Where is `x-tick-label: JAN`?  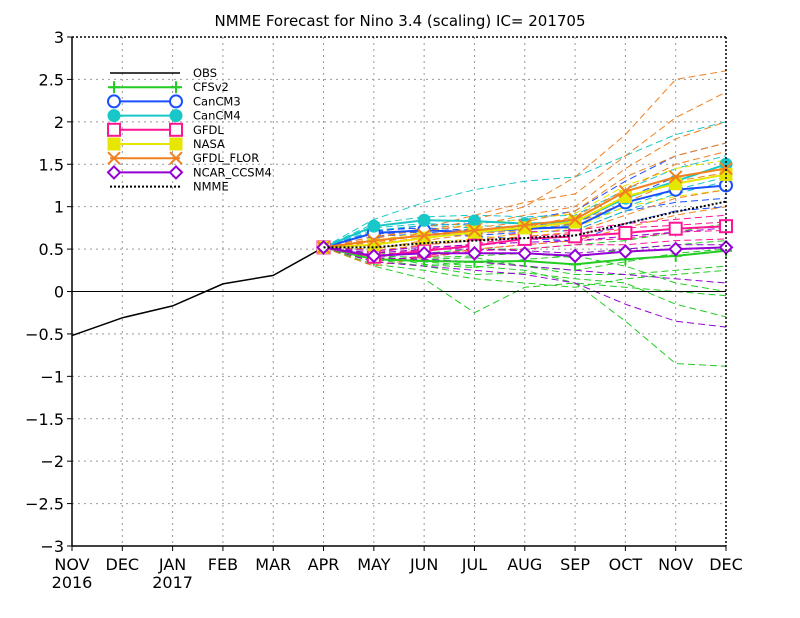 x-tick-label: JAN is located at coordinates (172, 564).